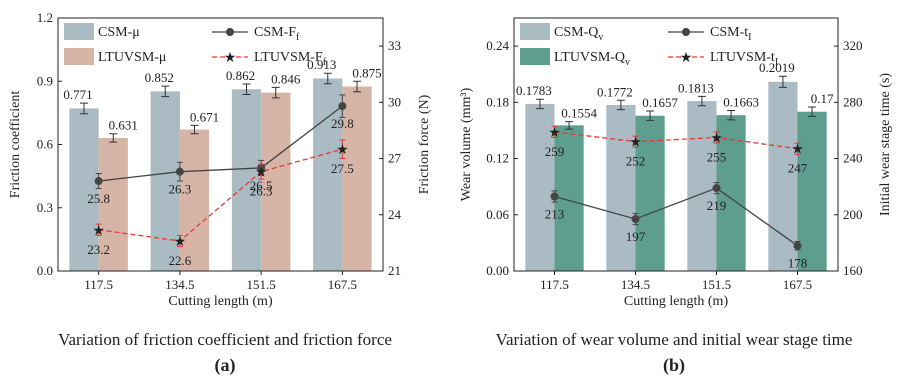 The width and height of the screenshot is (899, 381). What do you see at coordinates (497, 101) in the screenshot?
I see `y-tick-label: 0.18` at bounding box center [497, 101].